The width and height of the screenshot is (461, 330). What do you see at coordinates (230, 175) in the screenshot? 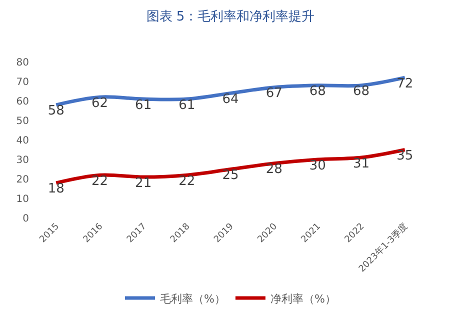
I see `data-label: 25` at bounding box center [230, 175].